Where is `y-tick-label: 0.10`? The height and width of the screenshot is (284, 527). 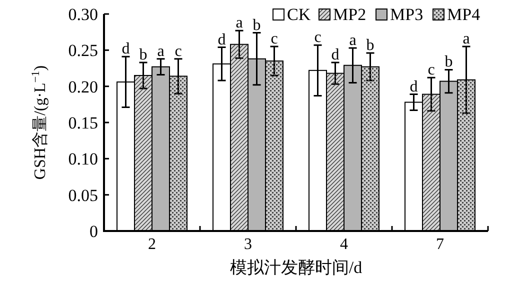 y-tick-label: 0.10 is located at coordinates (83, 159).